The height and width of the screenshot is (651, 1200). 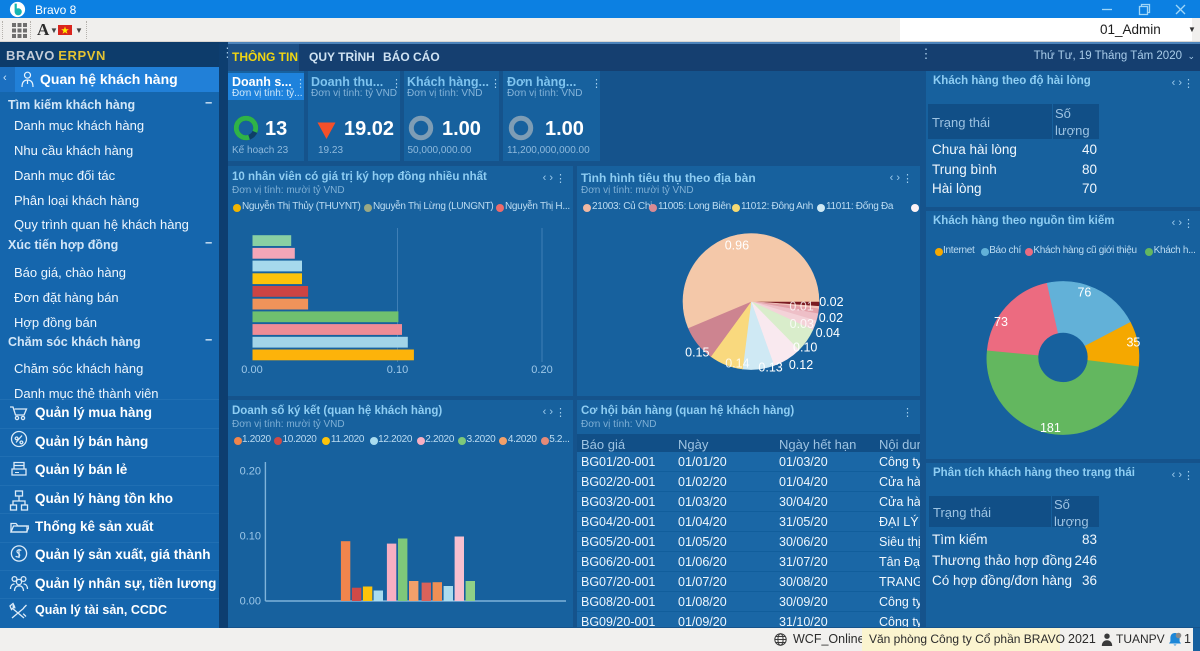 I want to click on svg-text: 0.01, so click(x=801, y=307).